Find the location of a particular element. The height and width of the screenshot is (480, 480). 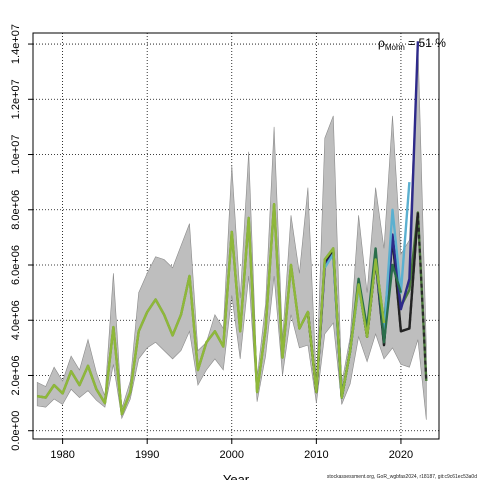

y-tick-label: 8.0e+06 is located at coordinates (16, 210).